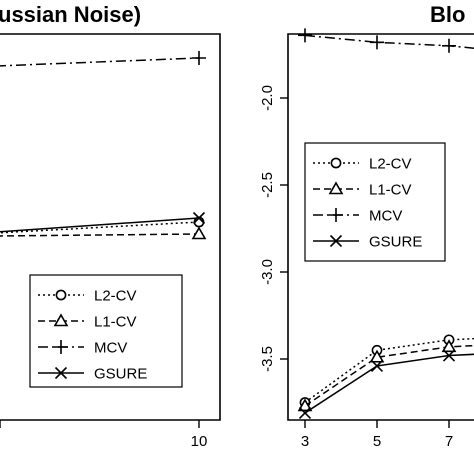  Describe the element at coordinates (267, 185) in the screenshot. I see `right-y-tick-label-1: -2.5` at that location.